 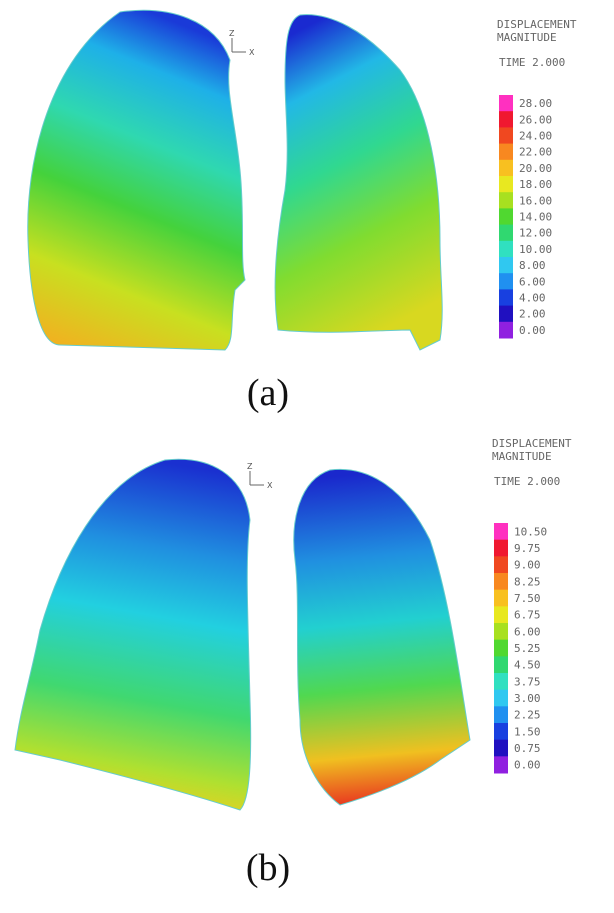 I want to click on colorbar-label: 7.50, so click(x=527, y=598).